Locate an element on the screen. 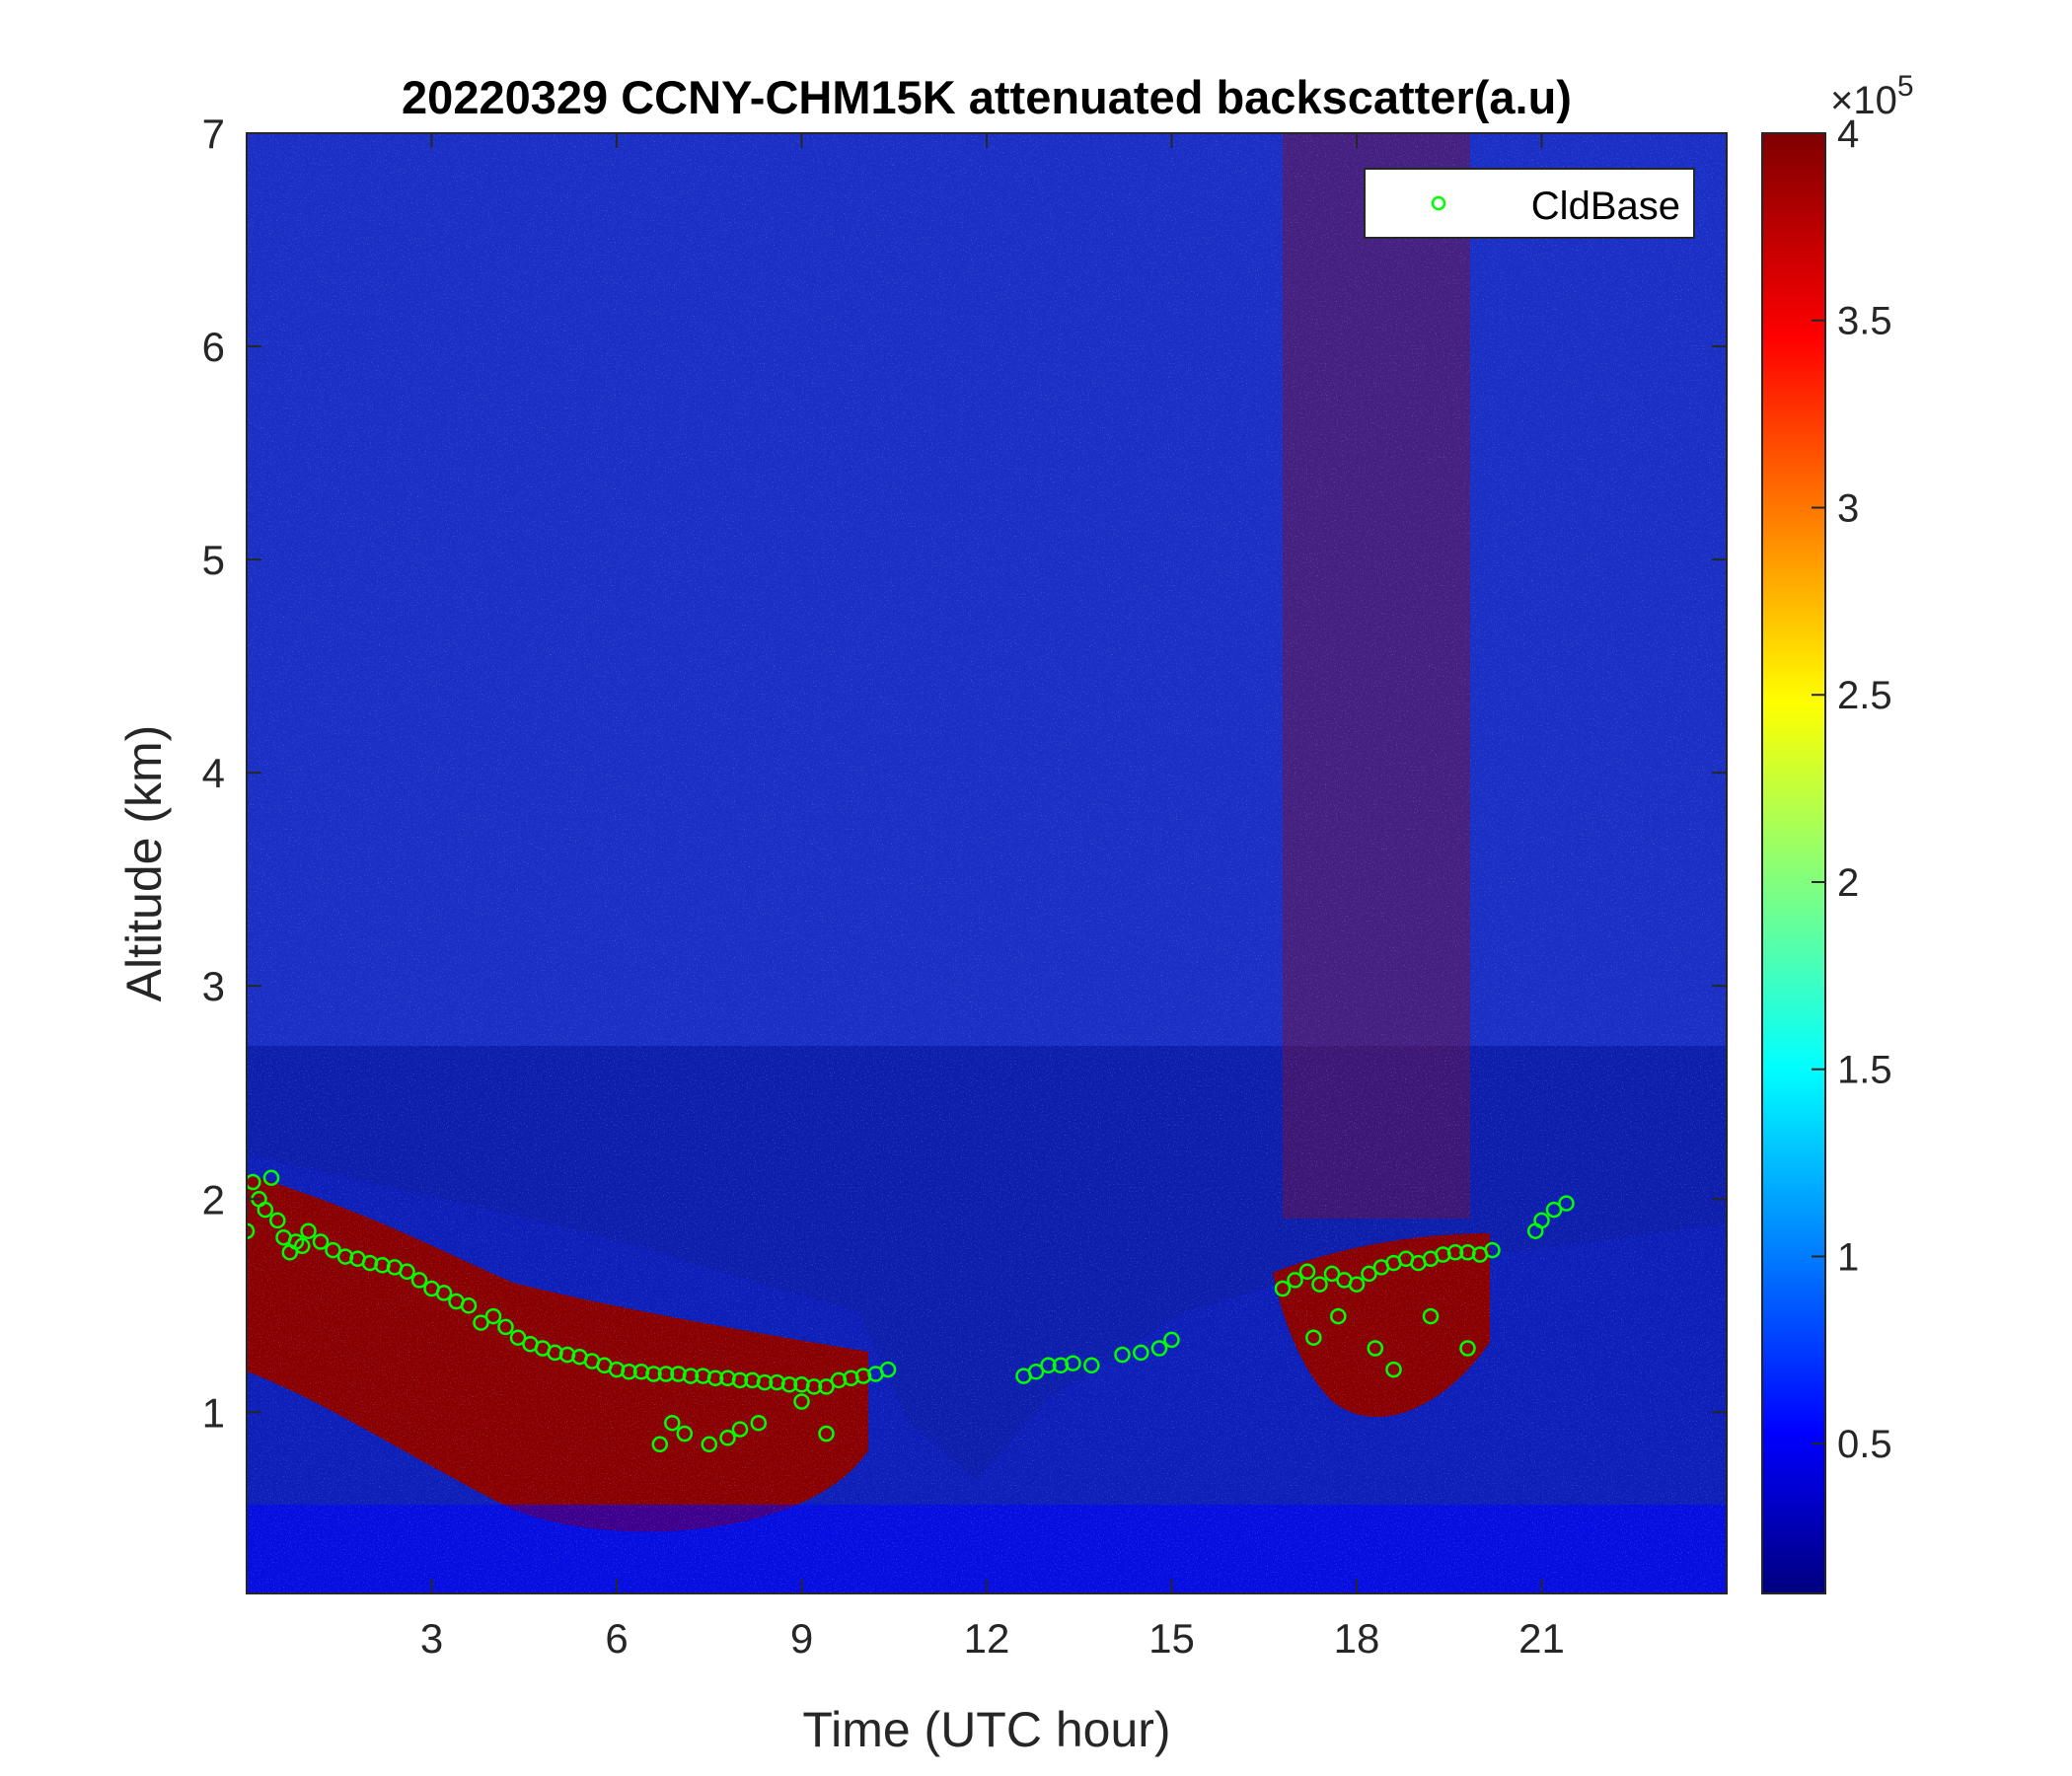  y-axis-label: Altitude (km) is located at coordinates (144, 864).